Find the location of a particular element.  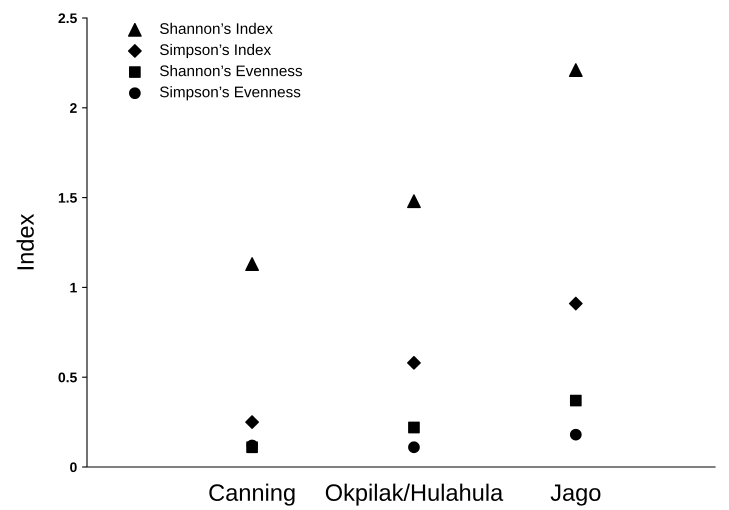

x-tick-label: Canning is located at coordinates (252, 495).